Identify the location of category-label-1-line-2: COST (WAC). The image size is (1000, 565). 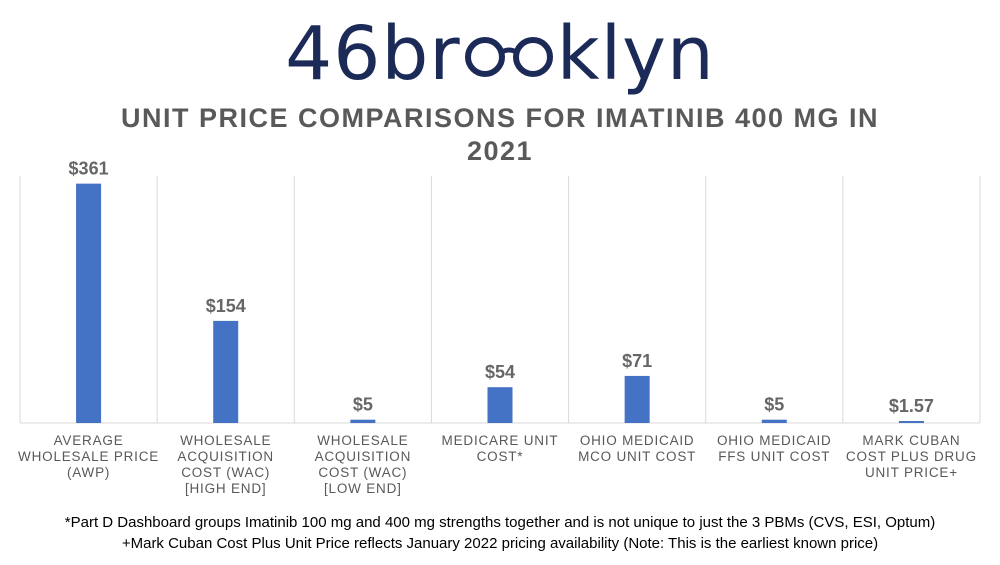
(225, 472).